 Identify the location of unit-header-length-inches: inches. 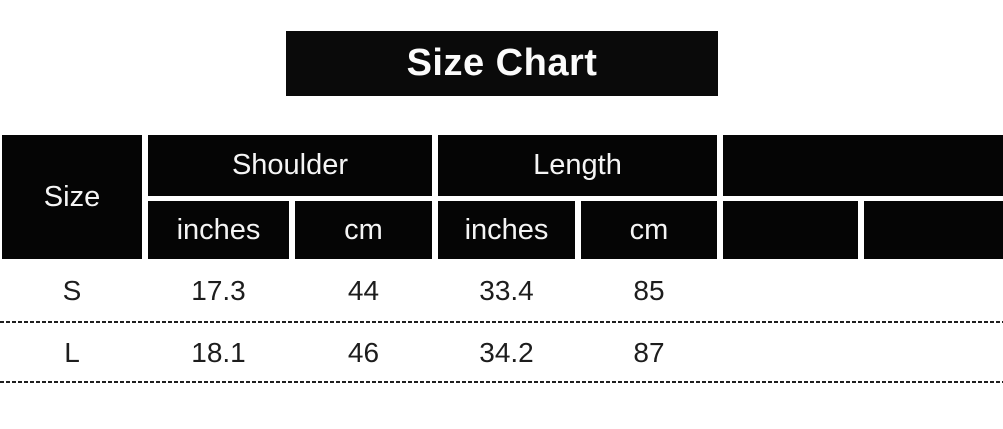
(506, 230).